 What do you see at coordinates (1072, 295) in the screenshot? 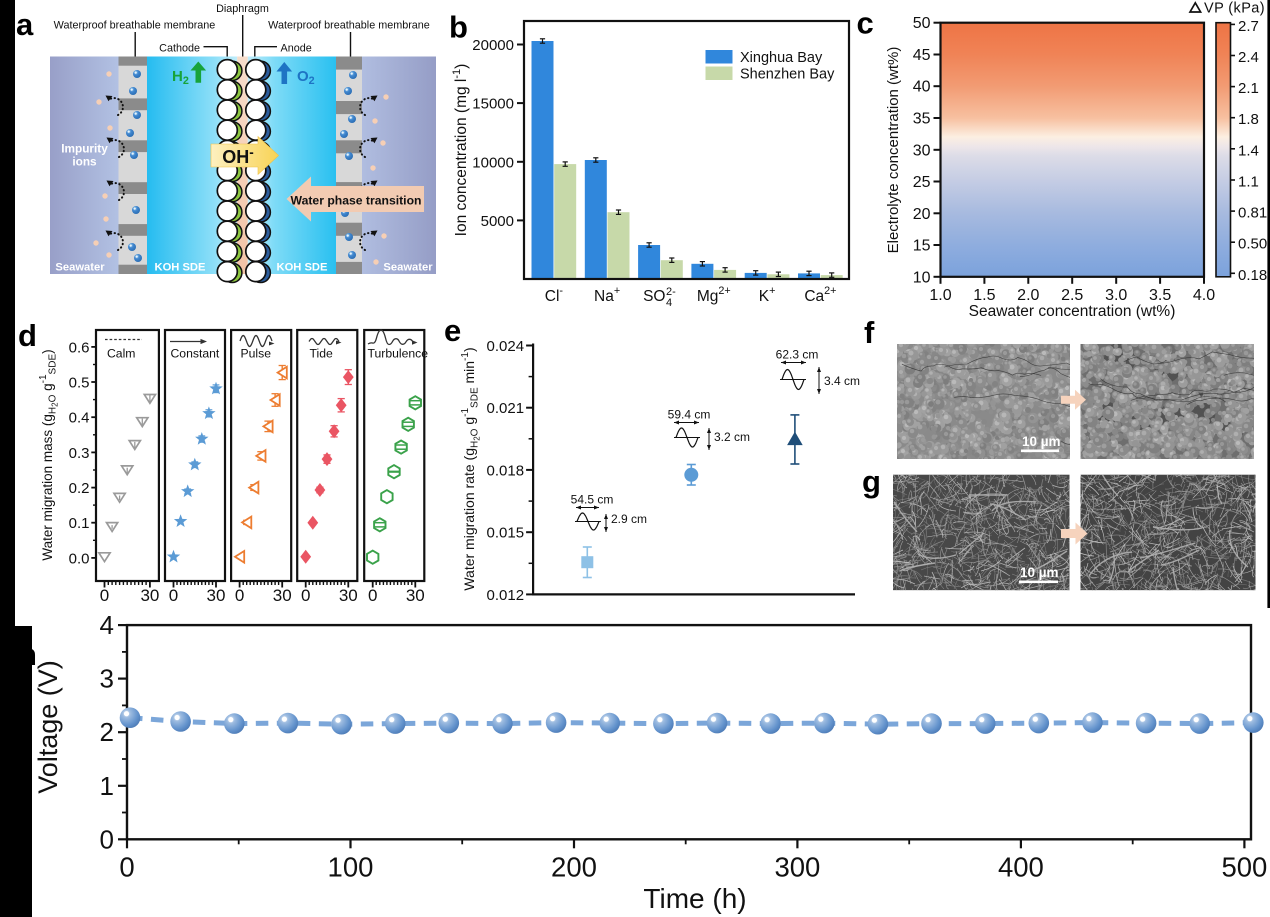
I see `svg-text: 2.5` at bounding box center [1072, 295].